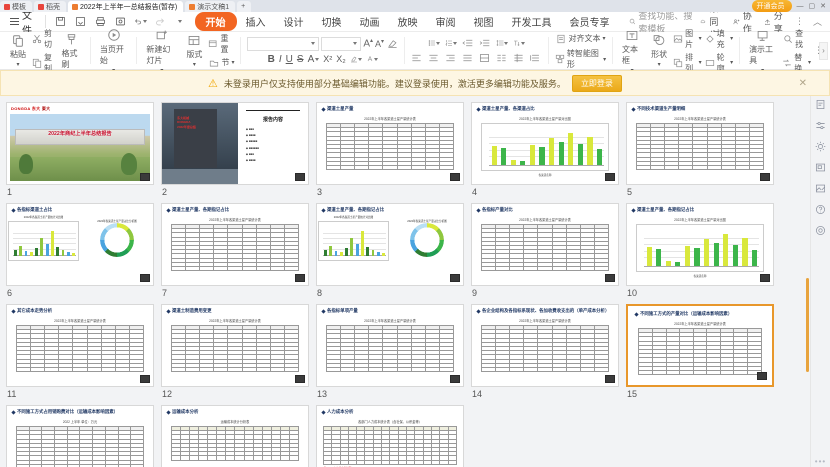 The image size is (830, 467). Describe the element at coordinates (332, 21) in the screenshot. I see `tab-transition: 切换` at that location.